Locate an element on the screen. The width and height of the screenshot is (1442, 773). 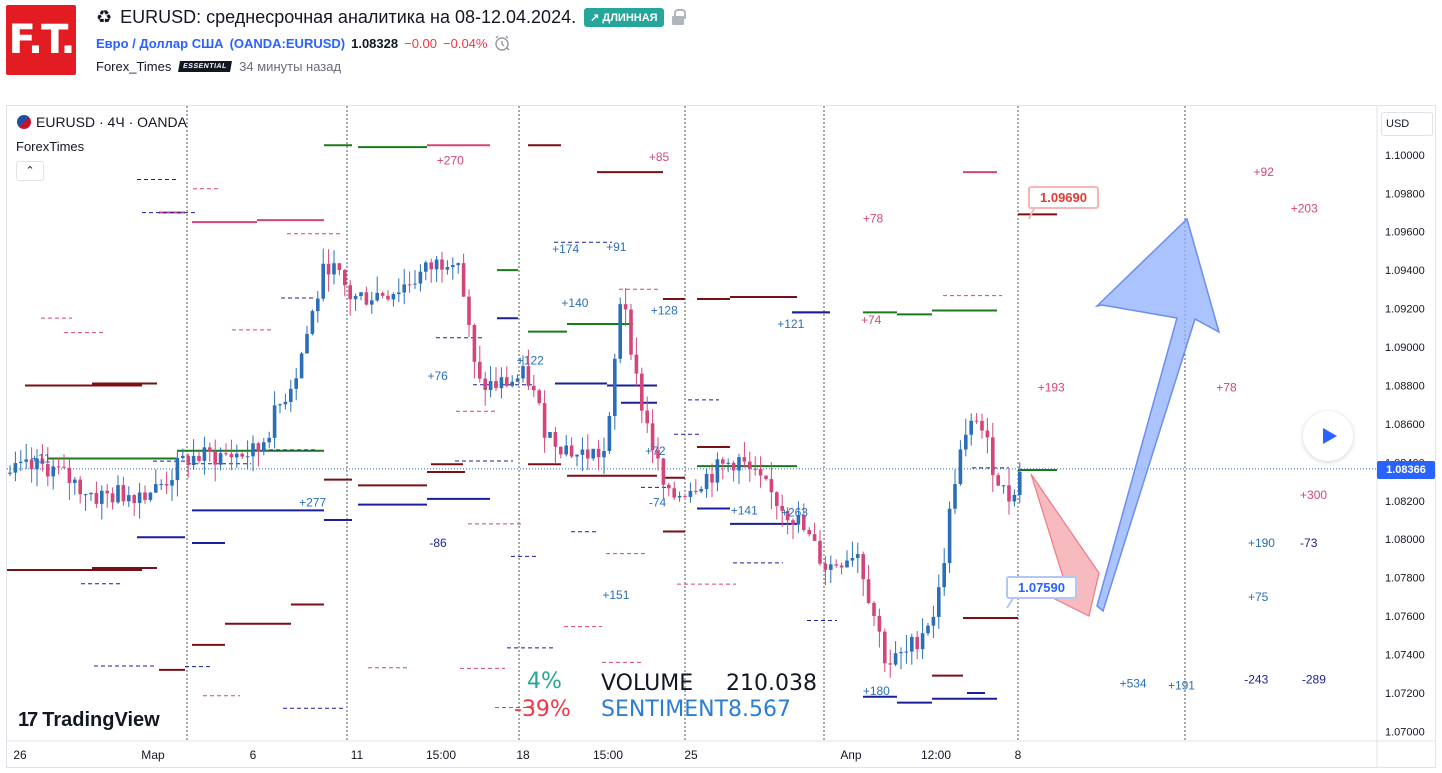
level-label: +78 is located at coordinates (1226, 387).